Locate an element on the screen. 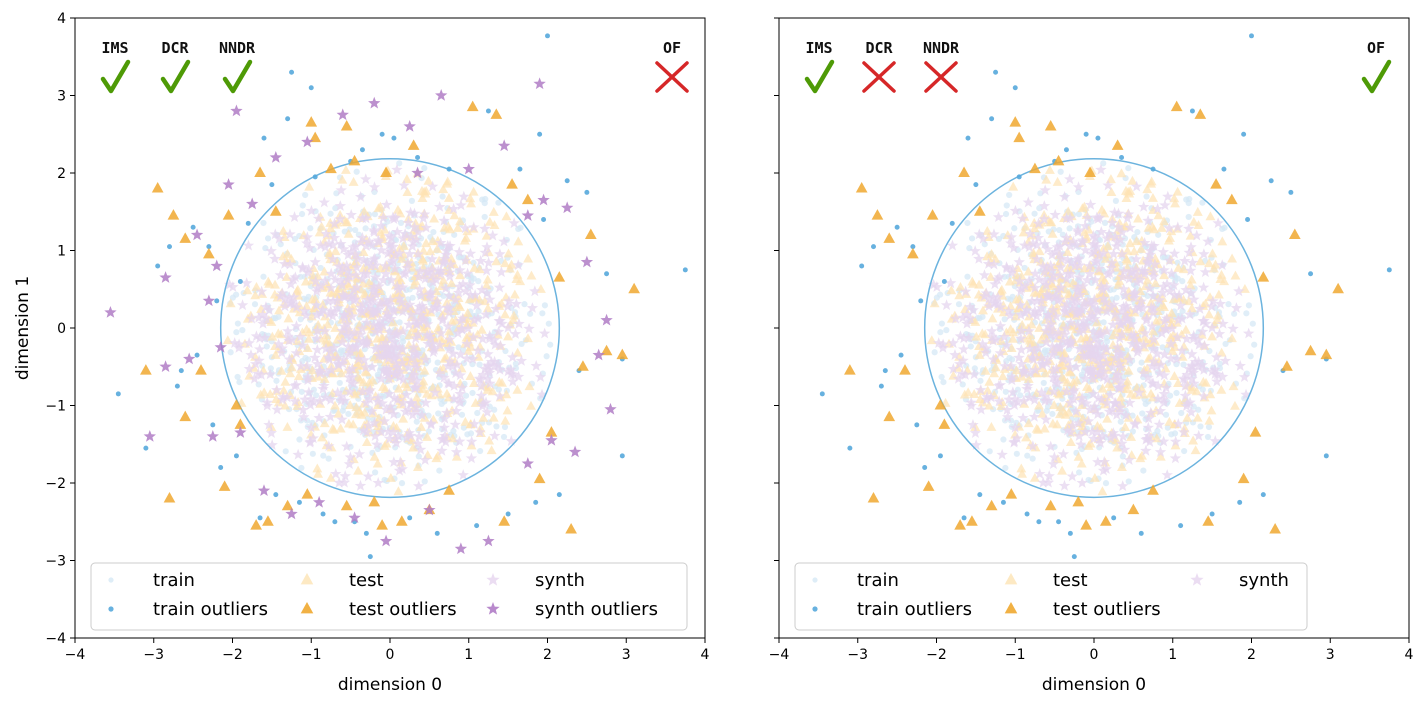 This screenshot has height=705, width=1426. metric-label: NNDR is located at coordinates (237, 48).